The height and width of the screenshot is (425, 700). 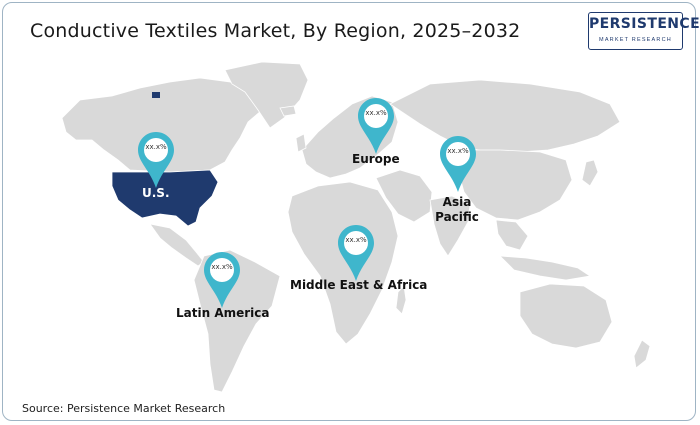 What do you see at coordinates (301, 143) in the screenshot?
I see `uk-landmass` at bounding box center [301, 143].